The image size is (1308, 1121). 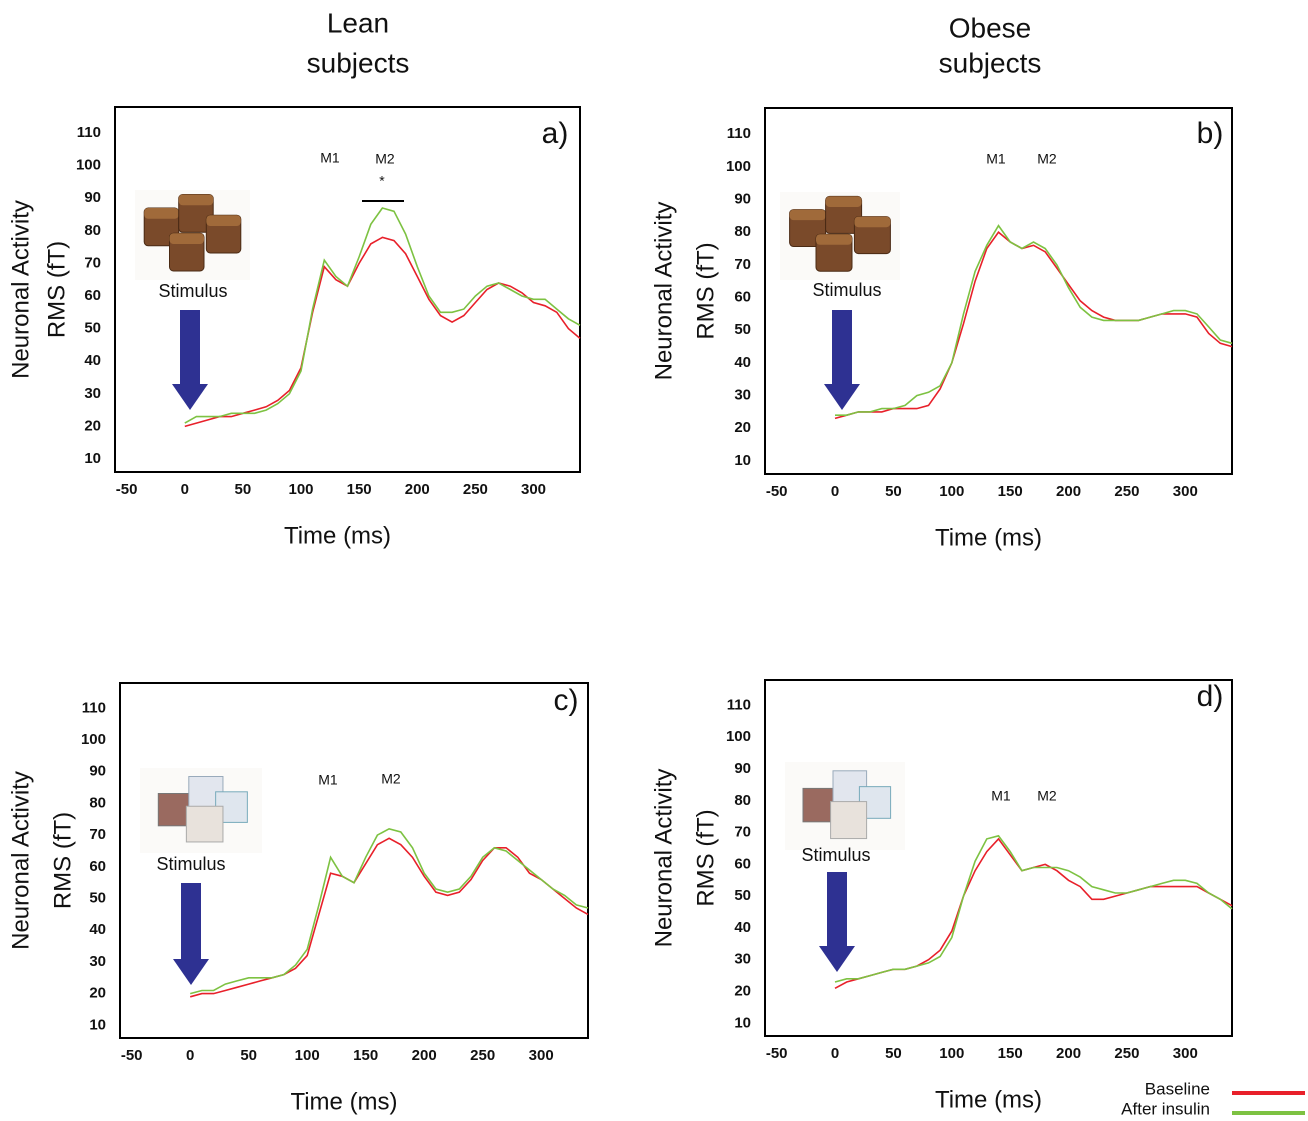 I want to click on y-tick-label: 50, so click(x=92, y=328).